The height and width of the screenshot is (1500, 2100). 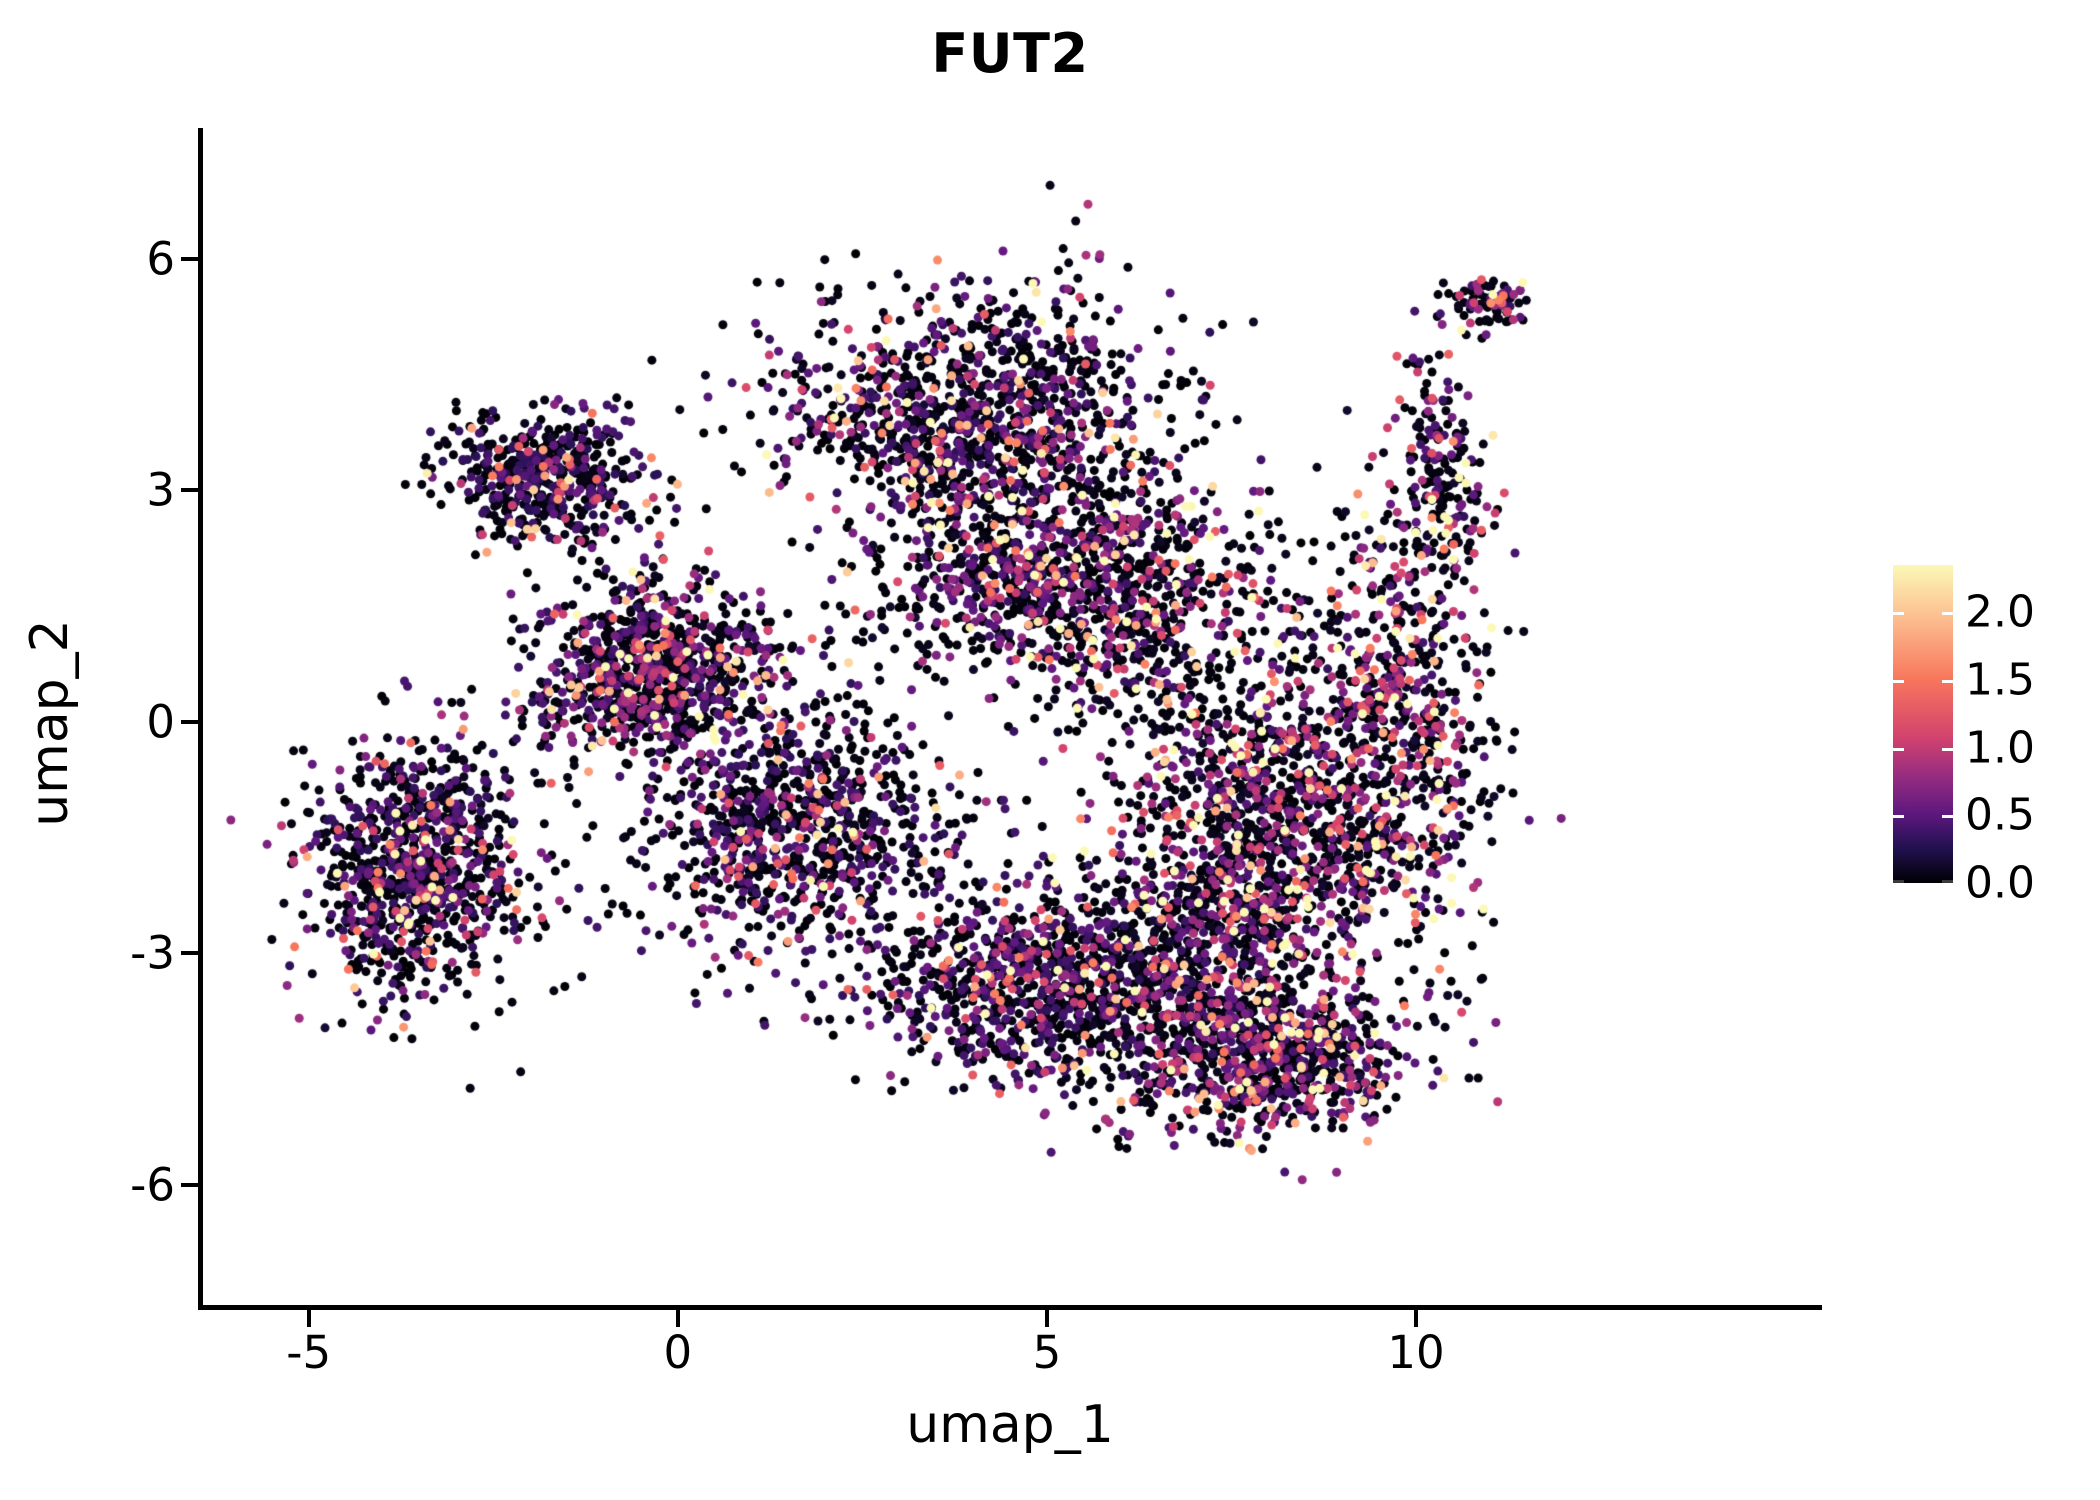 I want to click on colorbar-tick-label: 1.5, so click(x=2000, y=680).